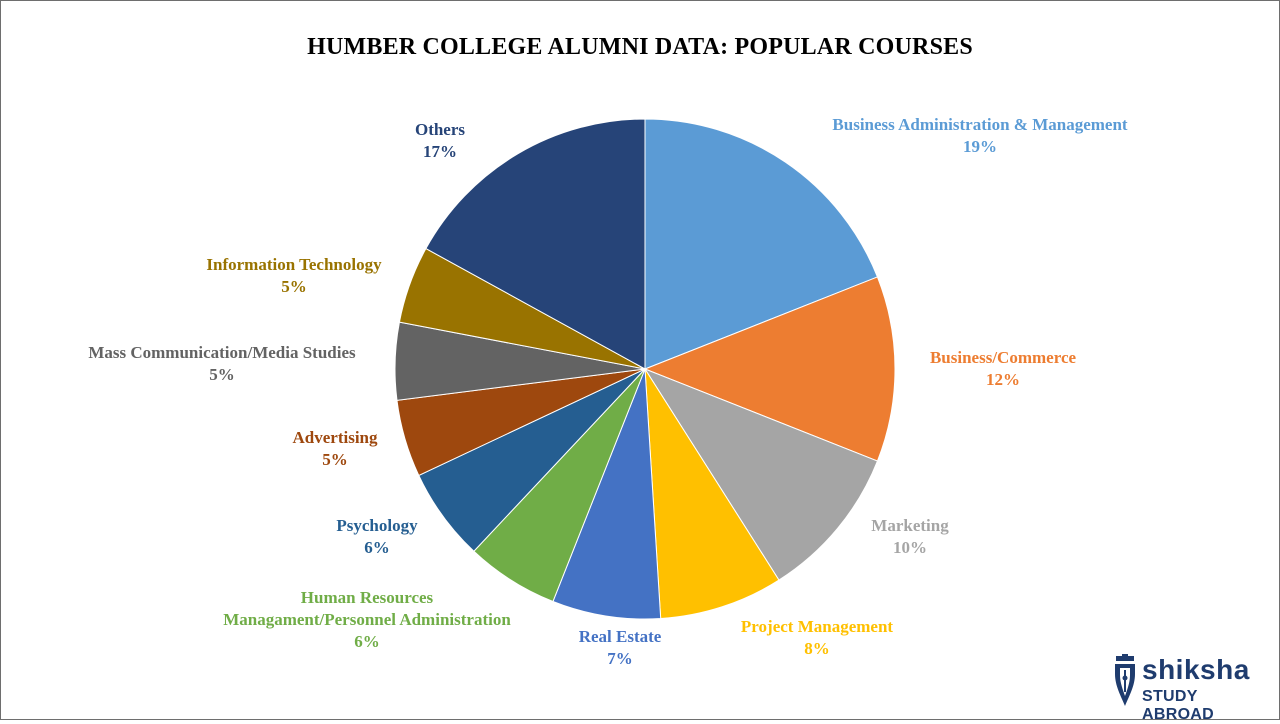 This screenshot has height=724, width=1280. I want to click on slice-category-label: Business/Commerce, so click(1003, 357).